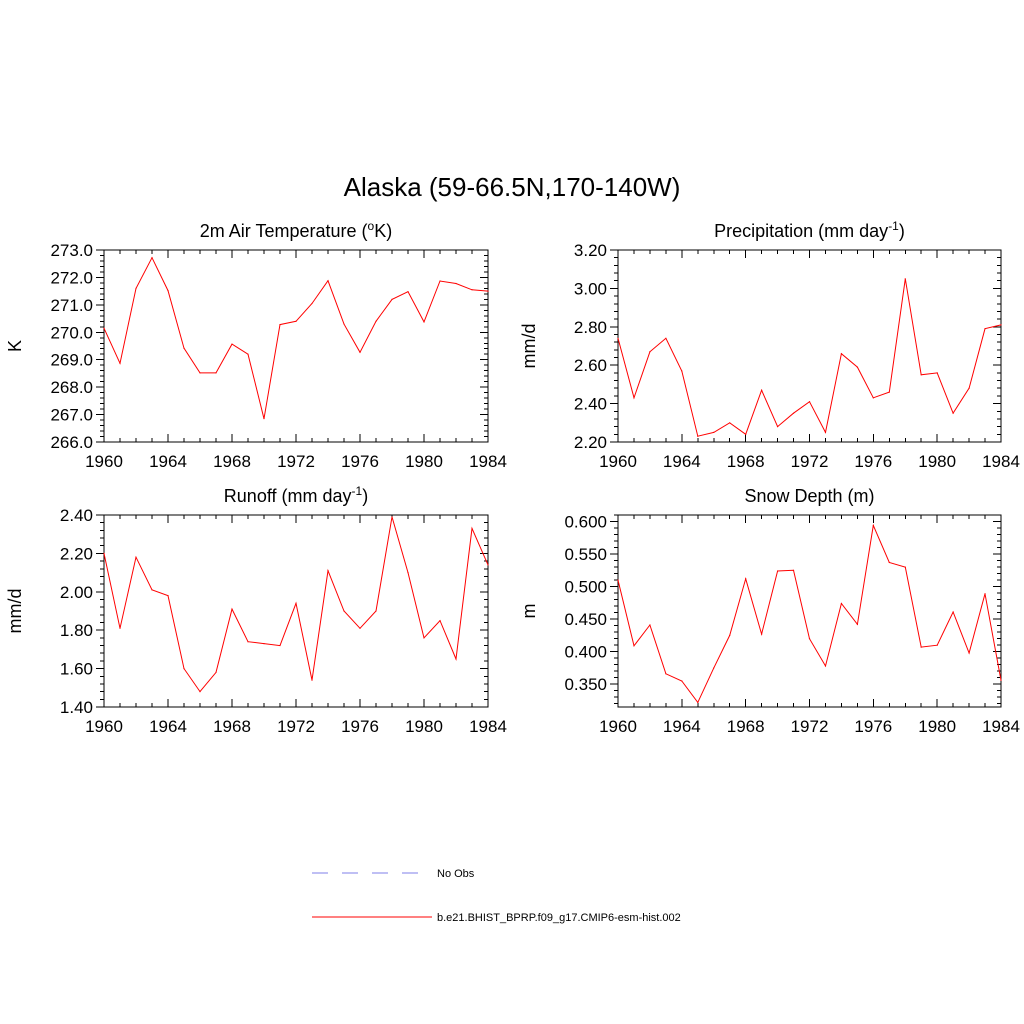 Image resolution: width=1024 pixels, height=1024 pixels. I want to click on y-tick-label: 0.600, so click(585, 522).